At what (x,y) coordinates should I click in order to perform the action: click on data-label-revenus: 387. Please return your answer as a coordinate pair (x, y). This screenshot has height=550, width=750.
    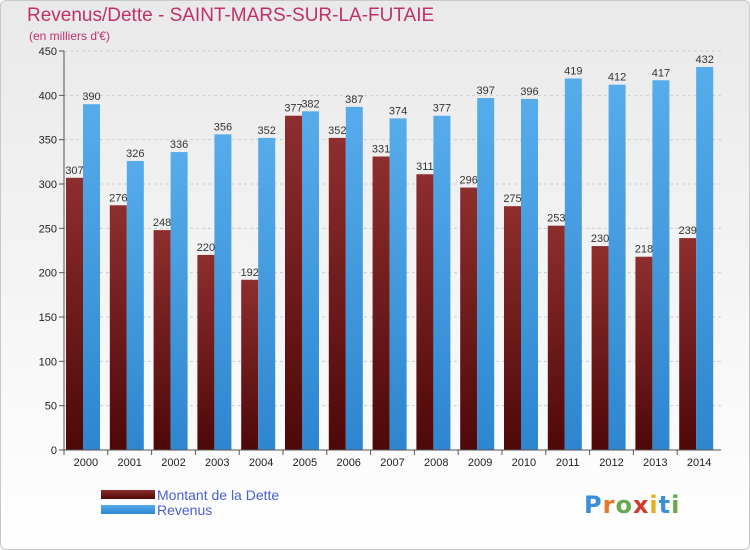
    Looking at the image, I should click on (354, 100).